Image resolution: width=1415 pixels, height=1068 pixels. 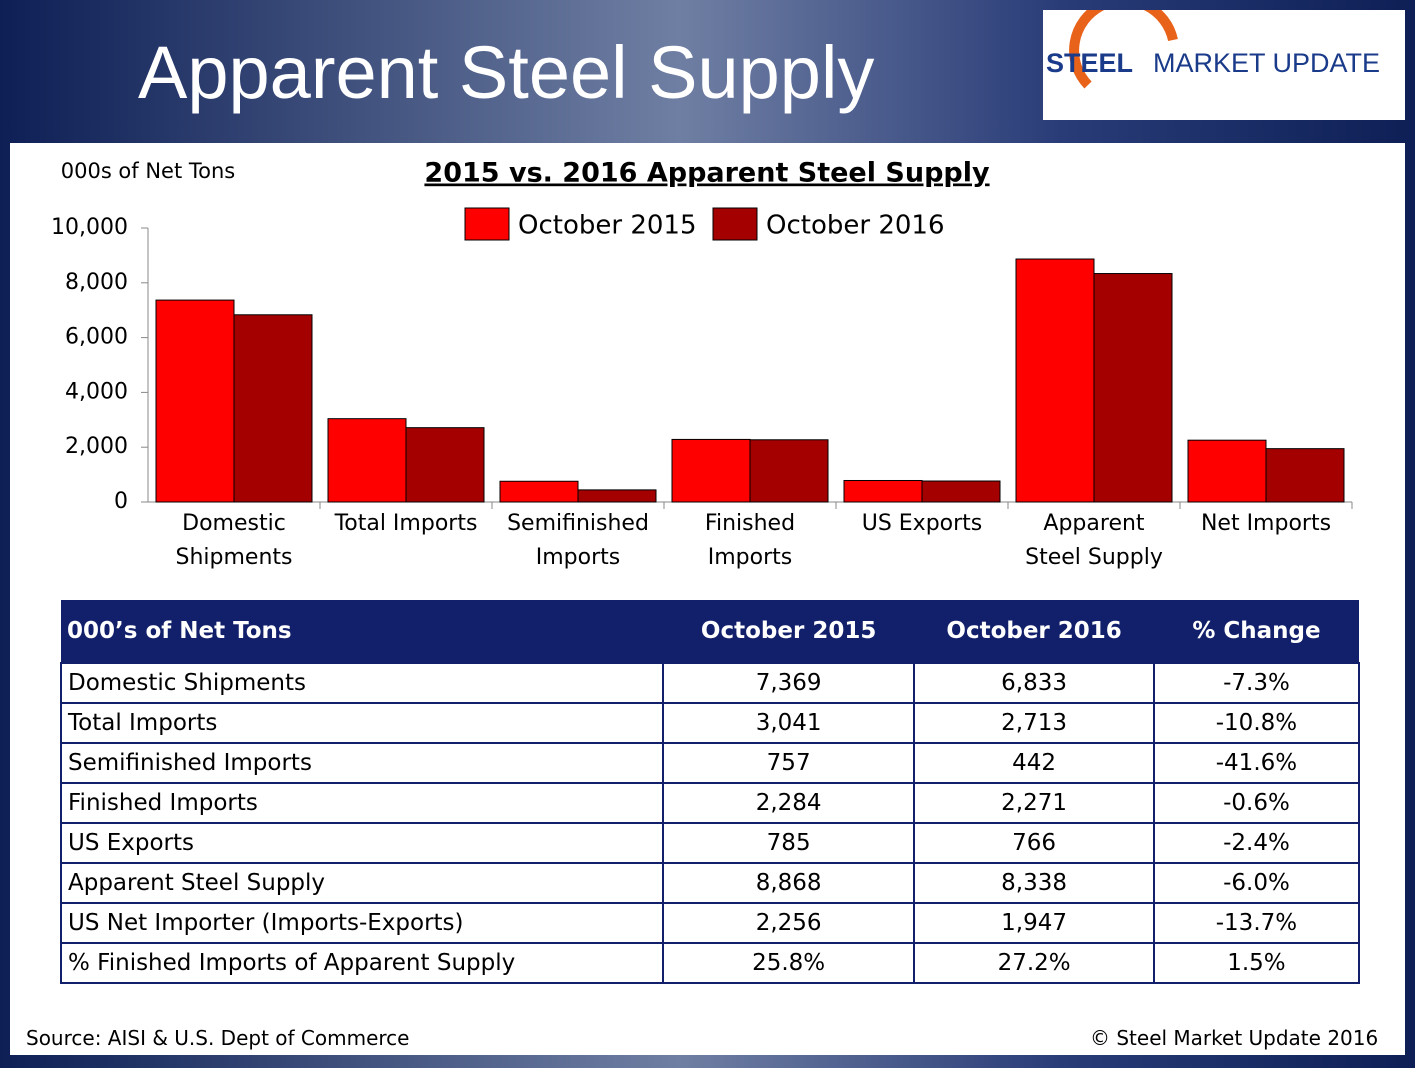 I want to click on table-cell: 766, so click(x=1034, y=843).